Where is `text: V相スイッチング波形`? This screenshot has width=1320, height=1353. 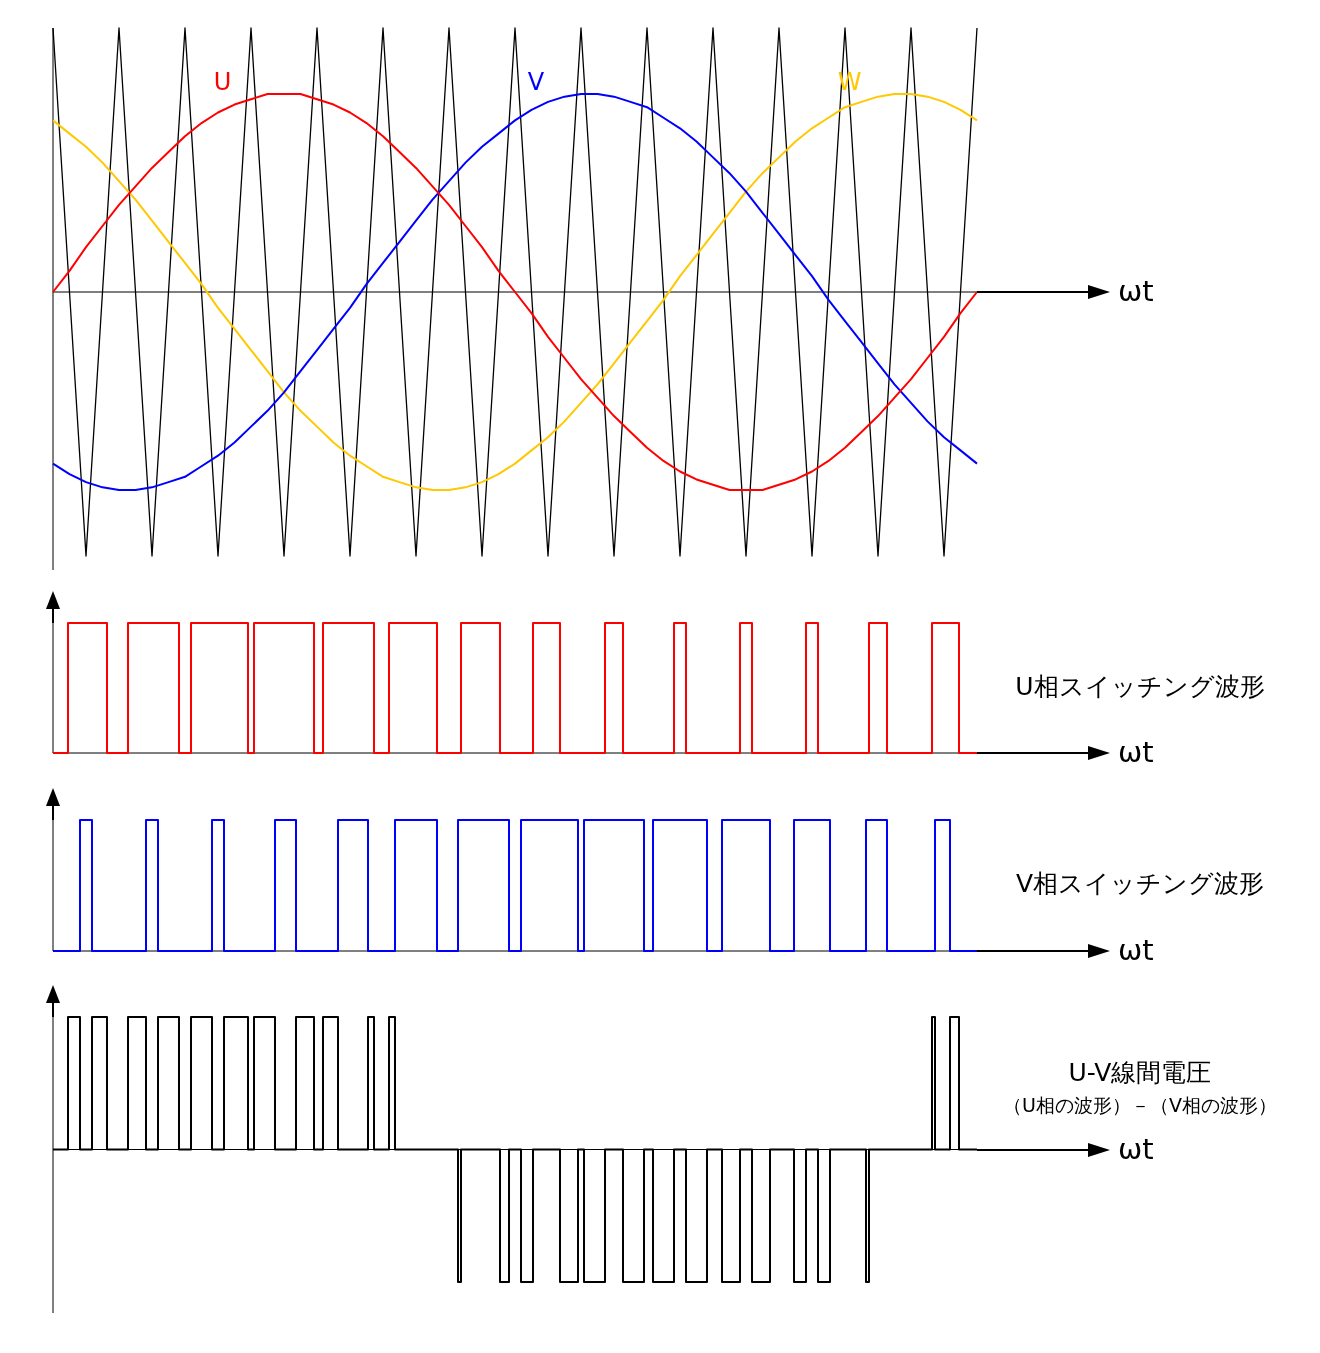 text: V相スイッチング波形 is located at coordinates (1140, 883).